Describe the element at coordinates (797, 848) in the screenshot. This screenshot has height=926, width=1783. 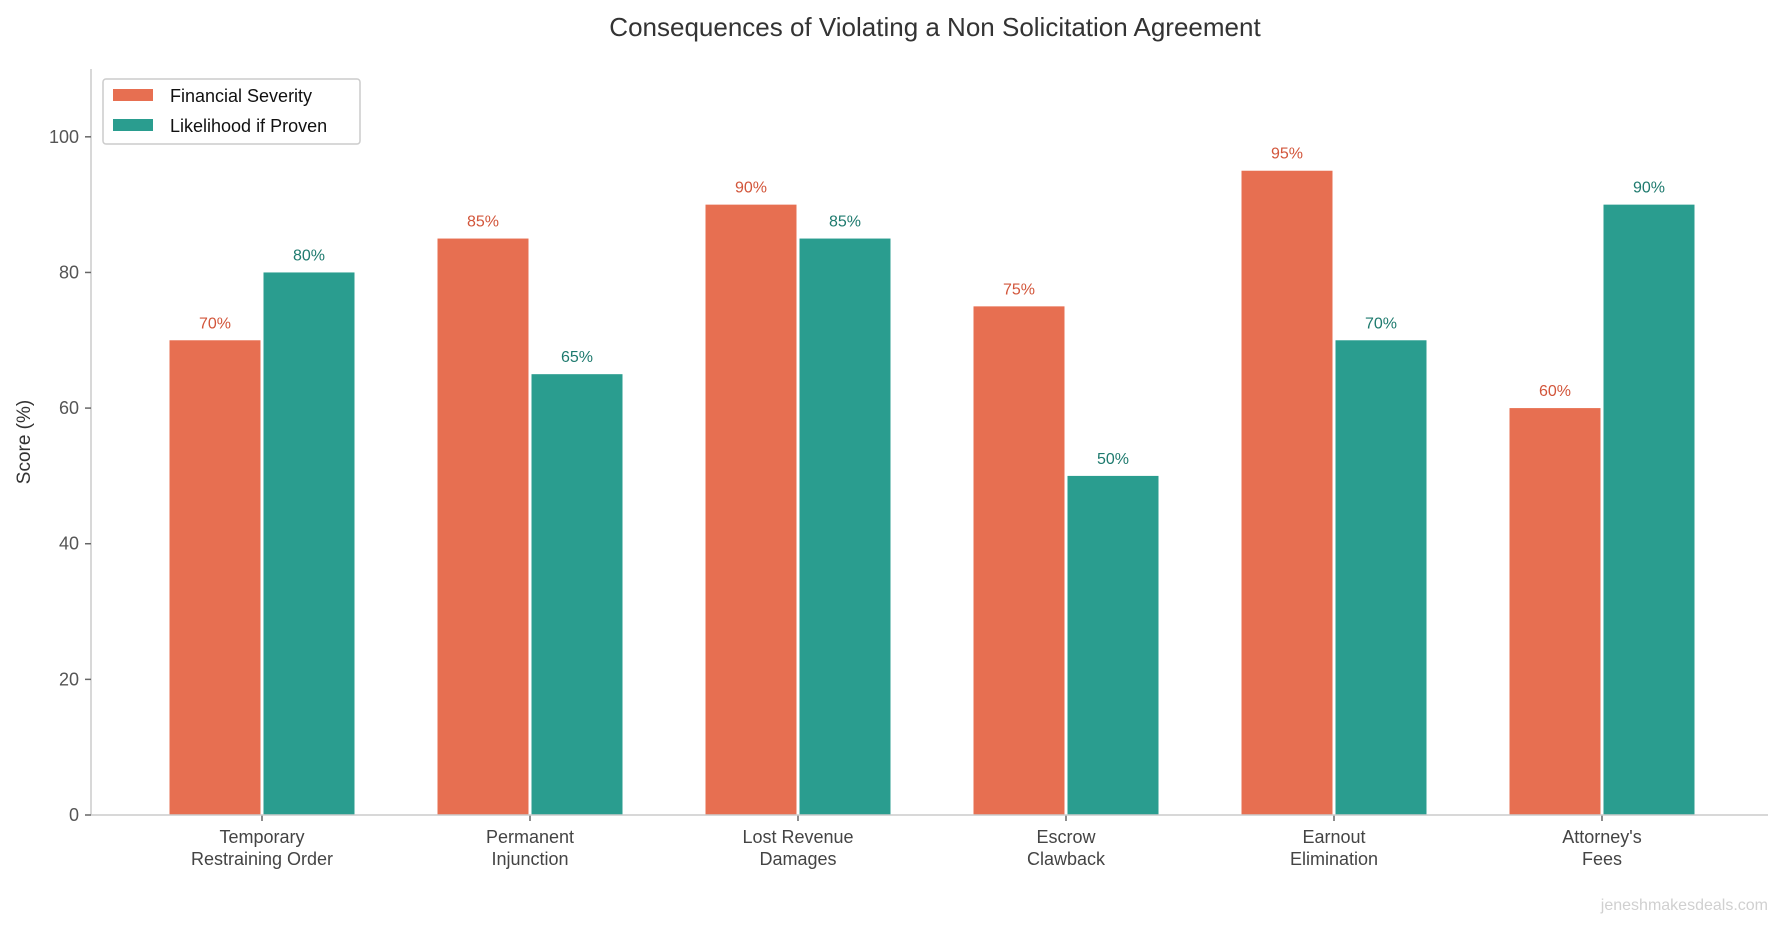
I see `x-tick-label: Lost Revenue Damages` at that location.